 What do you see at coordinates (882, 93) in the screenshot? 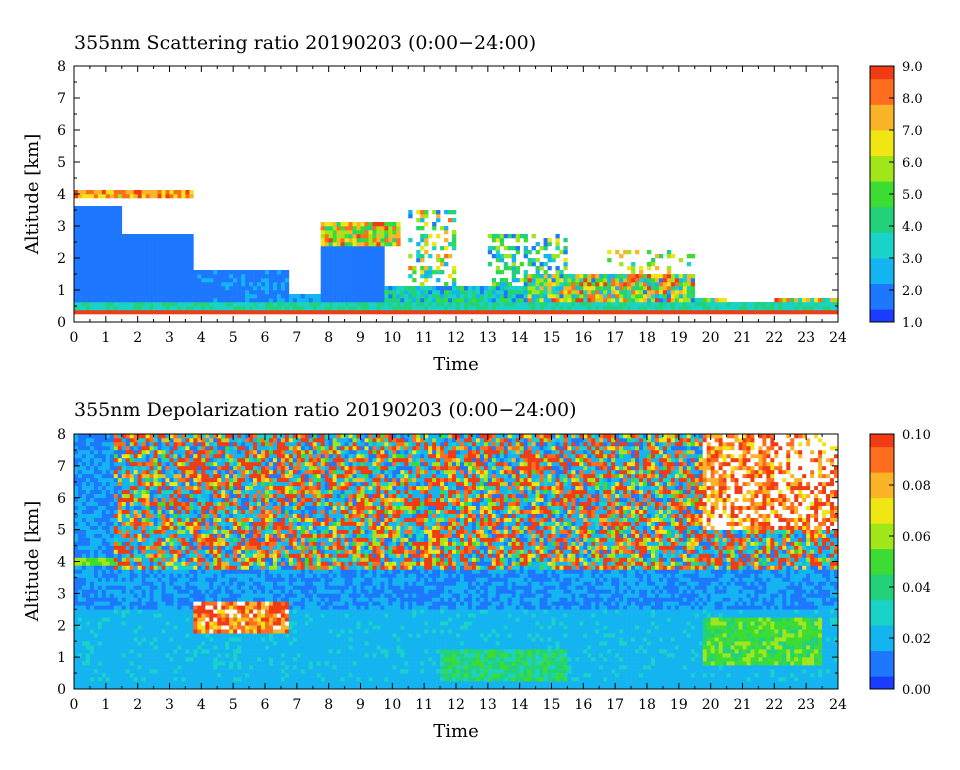
I see `colorbar-swatch` at bounding box center [882, 93].